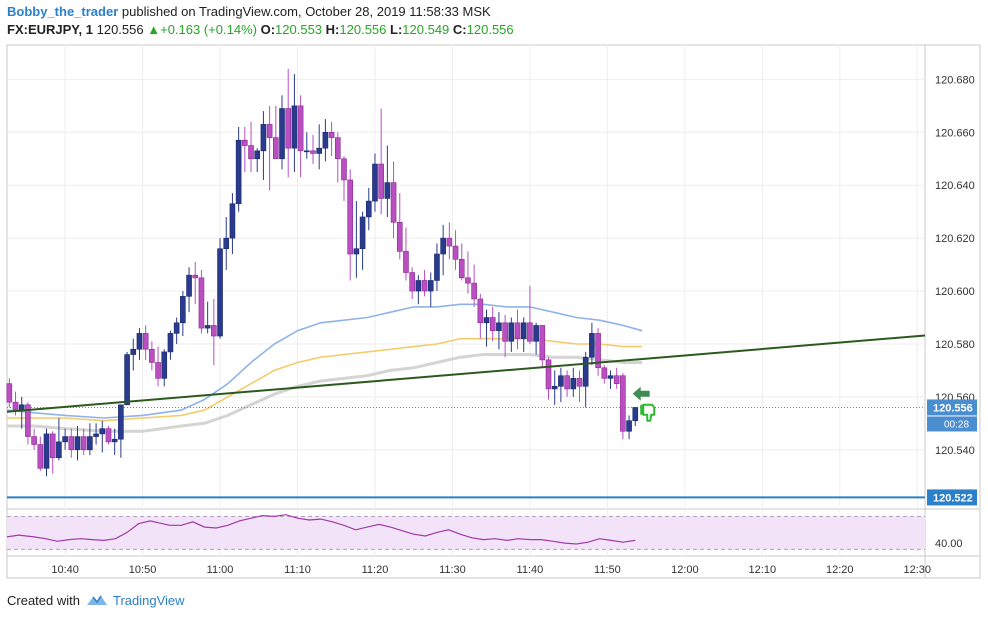 The width and height of the screenshot is (988, 618). I want to click on time-tick-label: 11:10, so click(297, 570).